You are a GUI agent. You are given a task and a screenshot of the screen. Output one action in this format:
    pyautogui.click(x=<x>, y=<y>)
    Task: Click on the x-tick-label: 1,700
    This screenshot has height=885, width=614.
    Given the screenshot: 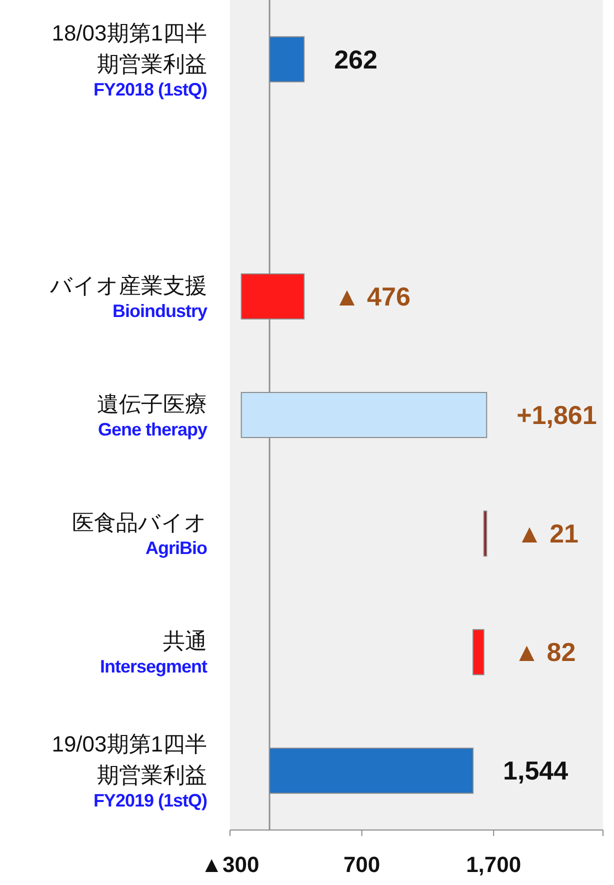 What is the action you would take?
    pyautogui.click(x=494, y=864)
    